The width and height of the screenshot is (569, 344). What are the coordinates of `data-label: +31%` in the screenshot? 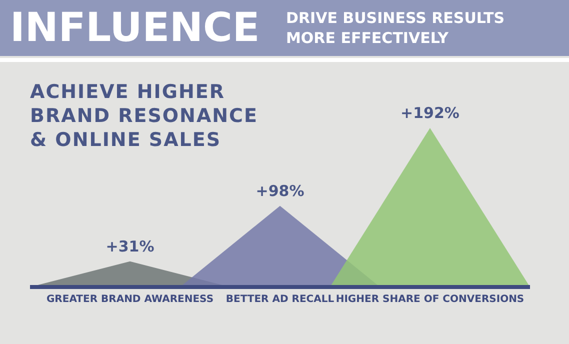 It's located at (130, 246).